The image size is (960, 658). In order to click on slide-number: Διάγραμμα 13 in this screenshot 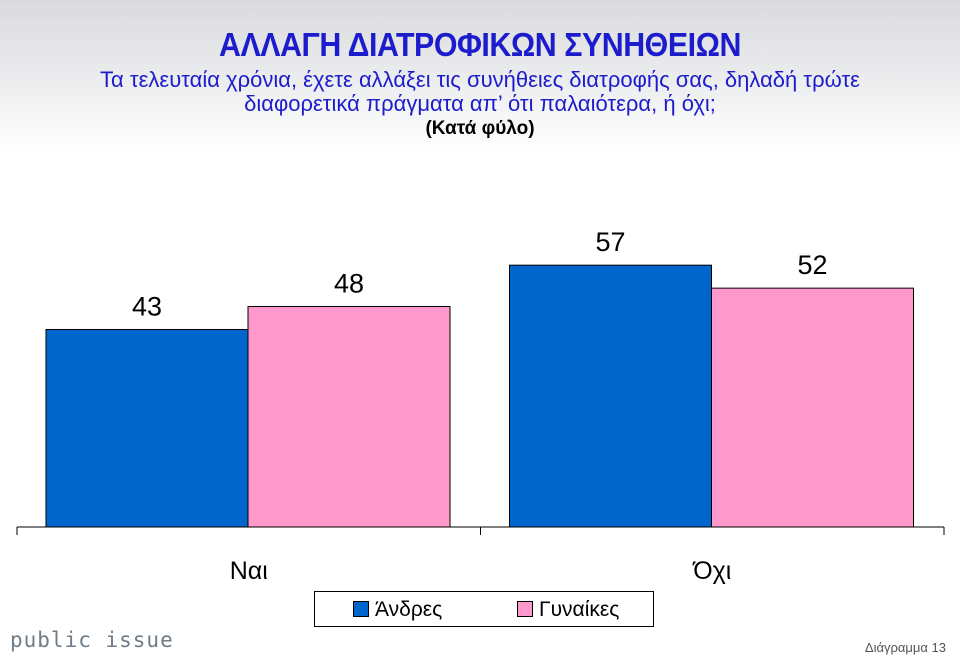, I will do `click(905, 647)`.